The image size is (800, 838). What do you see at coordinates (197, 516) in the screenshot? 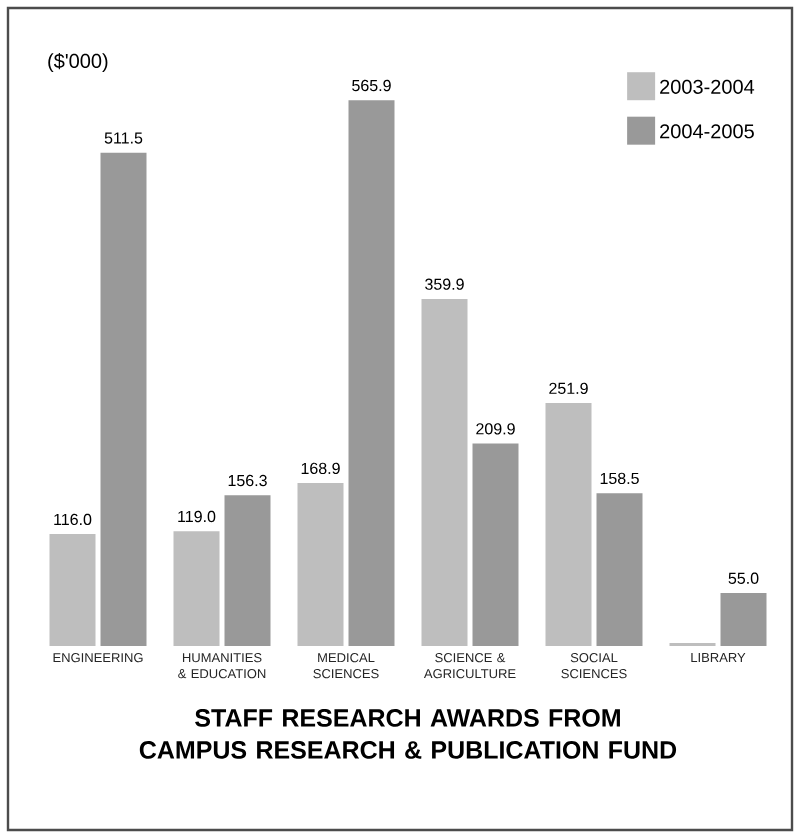
I see `data-label: 119.0` at bounding box center [197, 516].